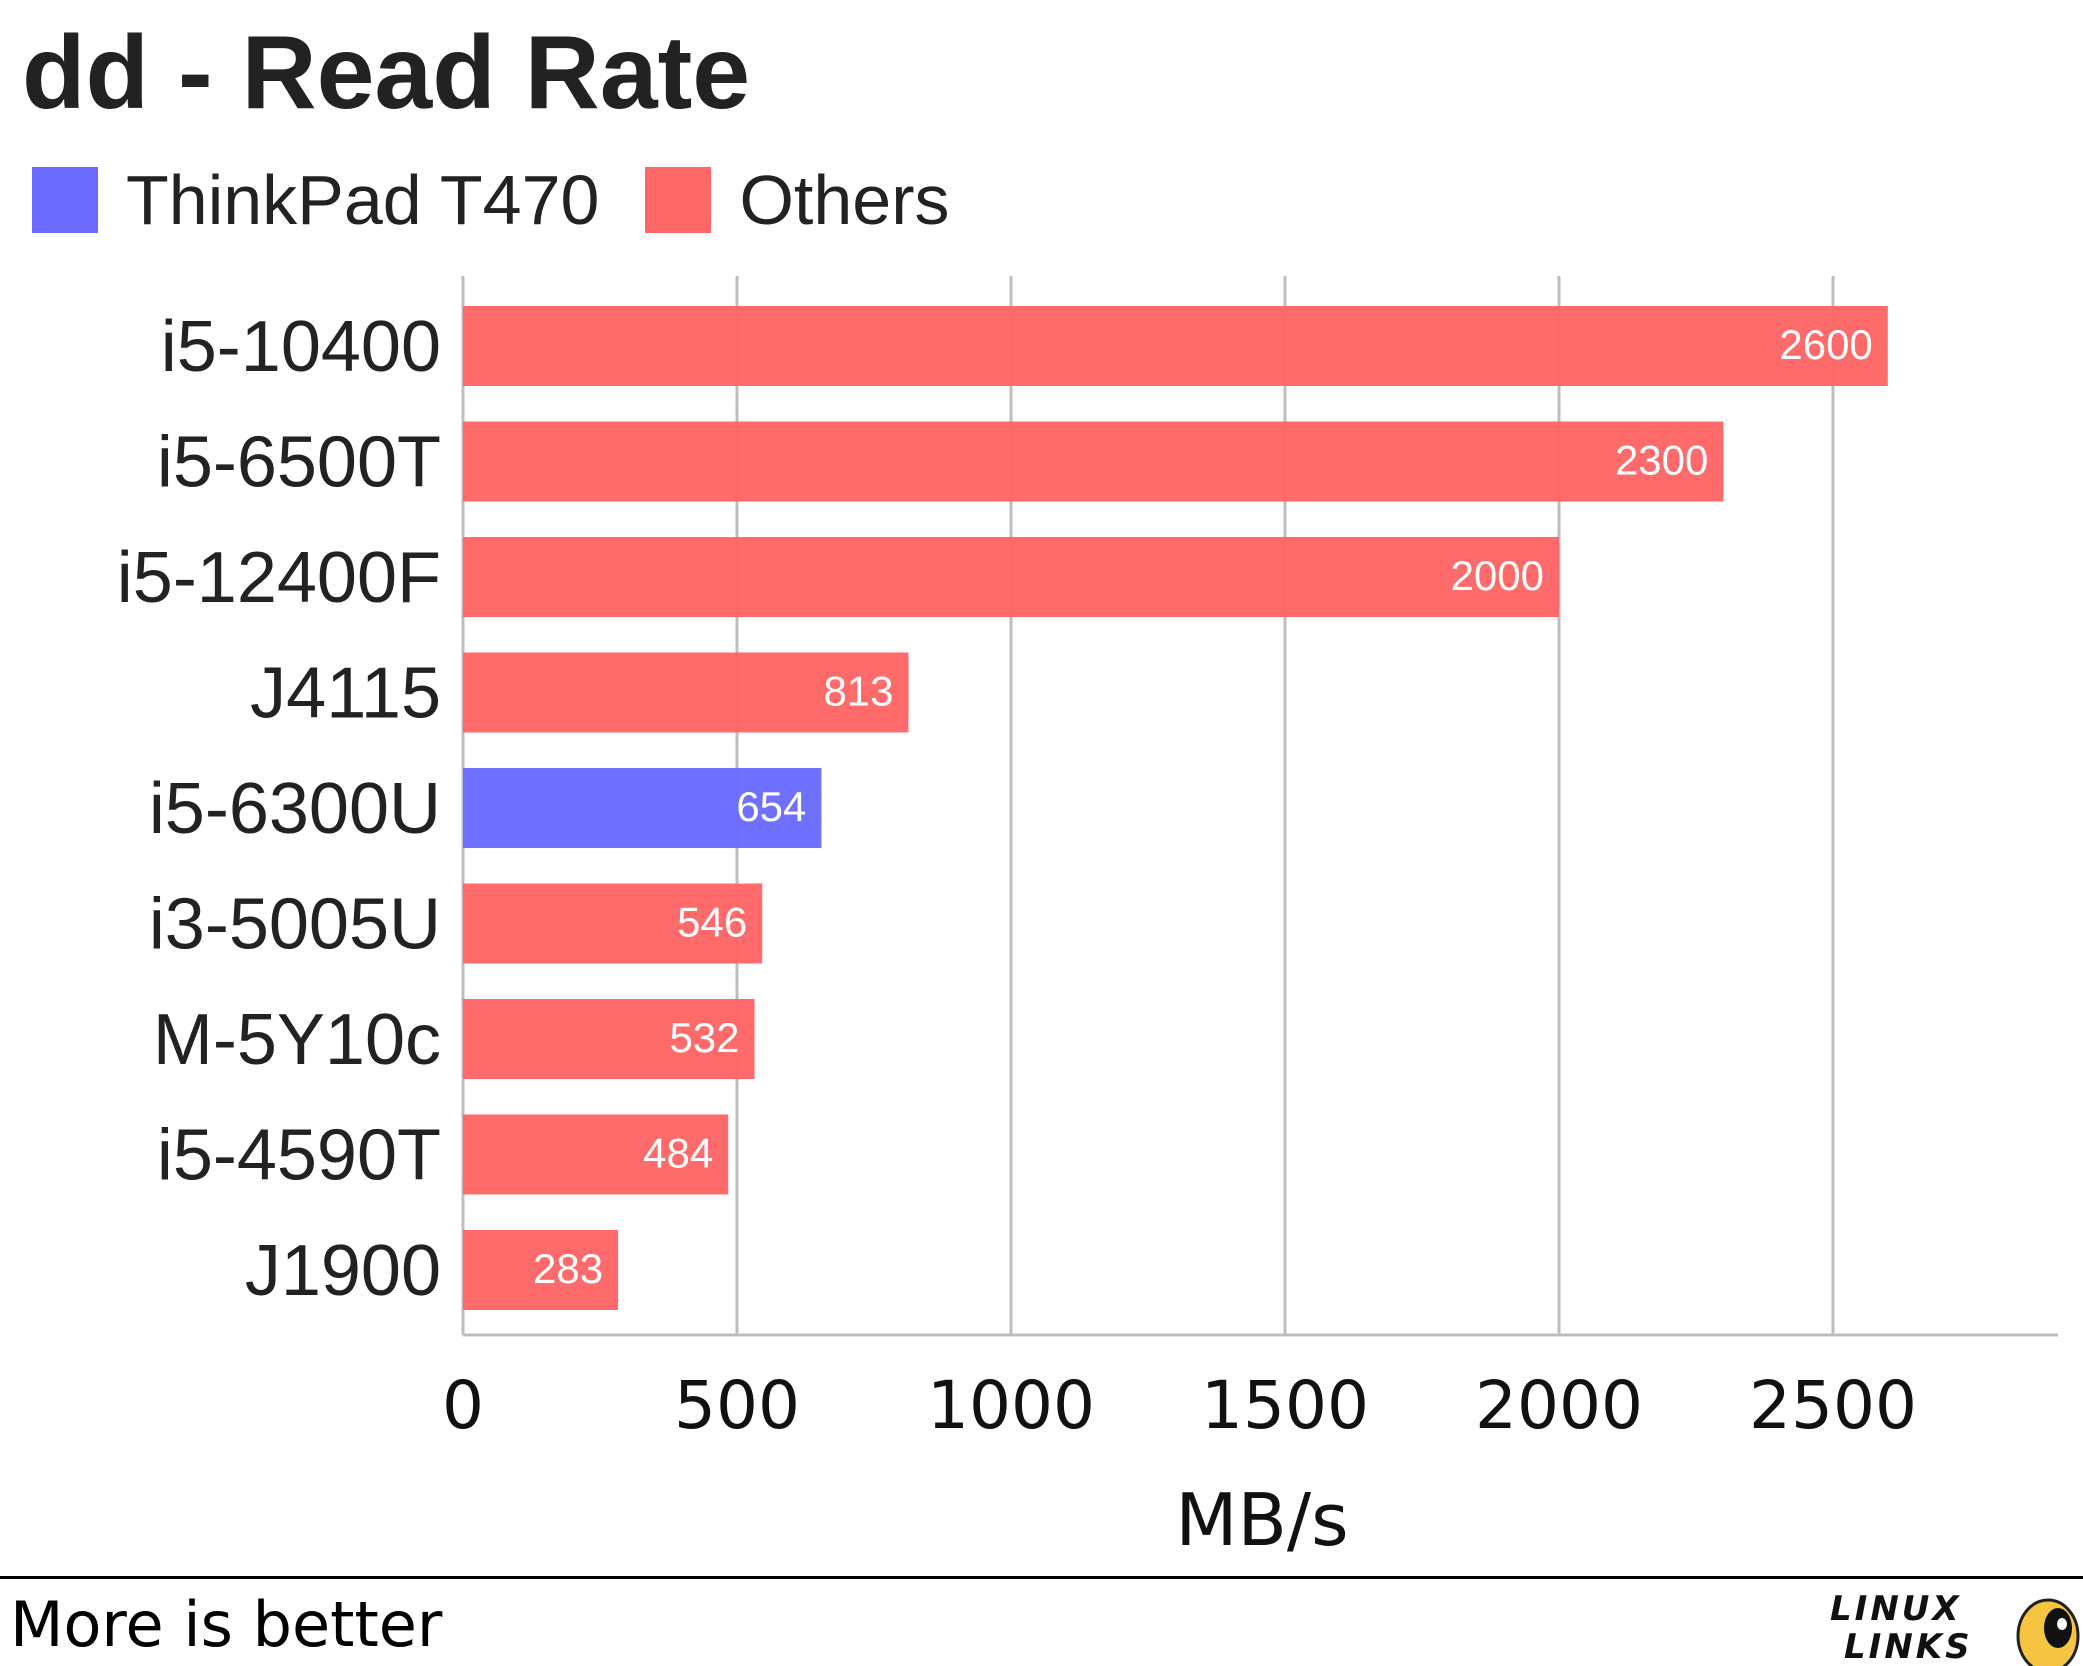 The width and height of the screenshot is (2083, 1666). Describe the element at coordinates (1011, 1405) in the screenshot. I see `x-tick-label-1000: 1000` at that location.